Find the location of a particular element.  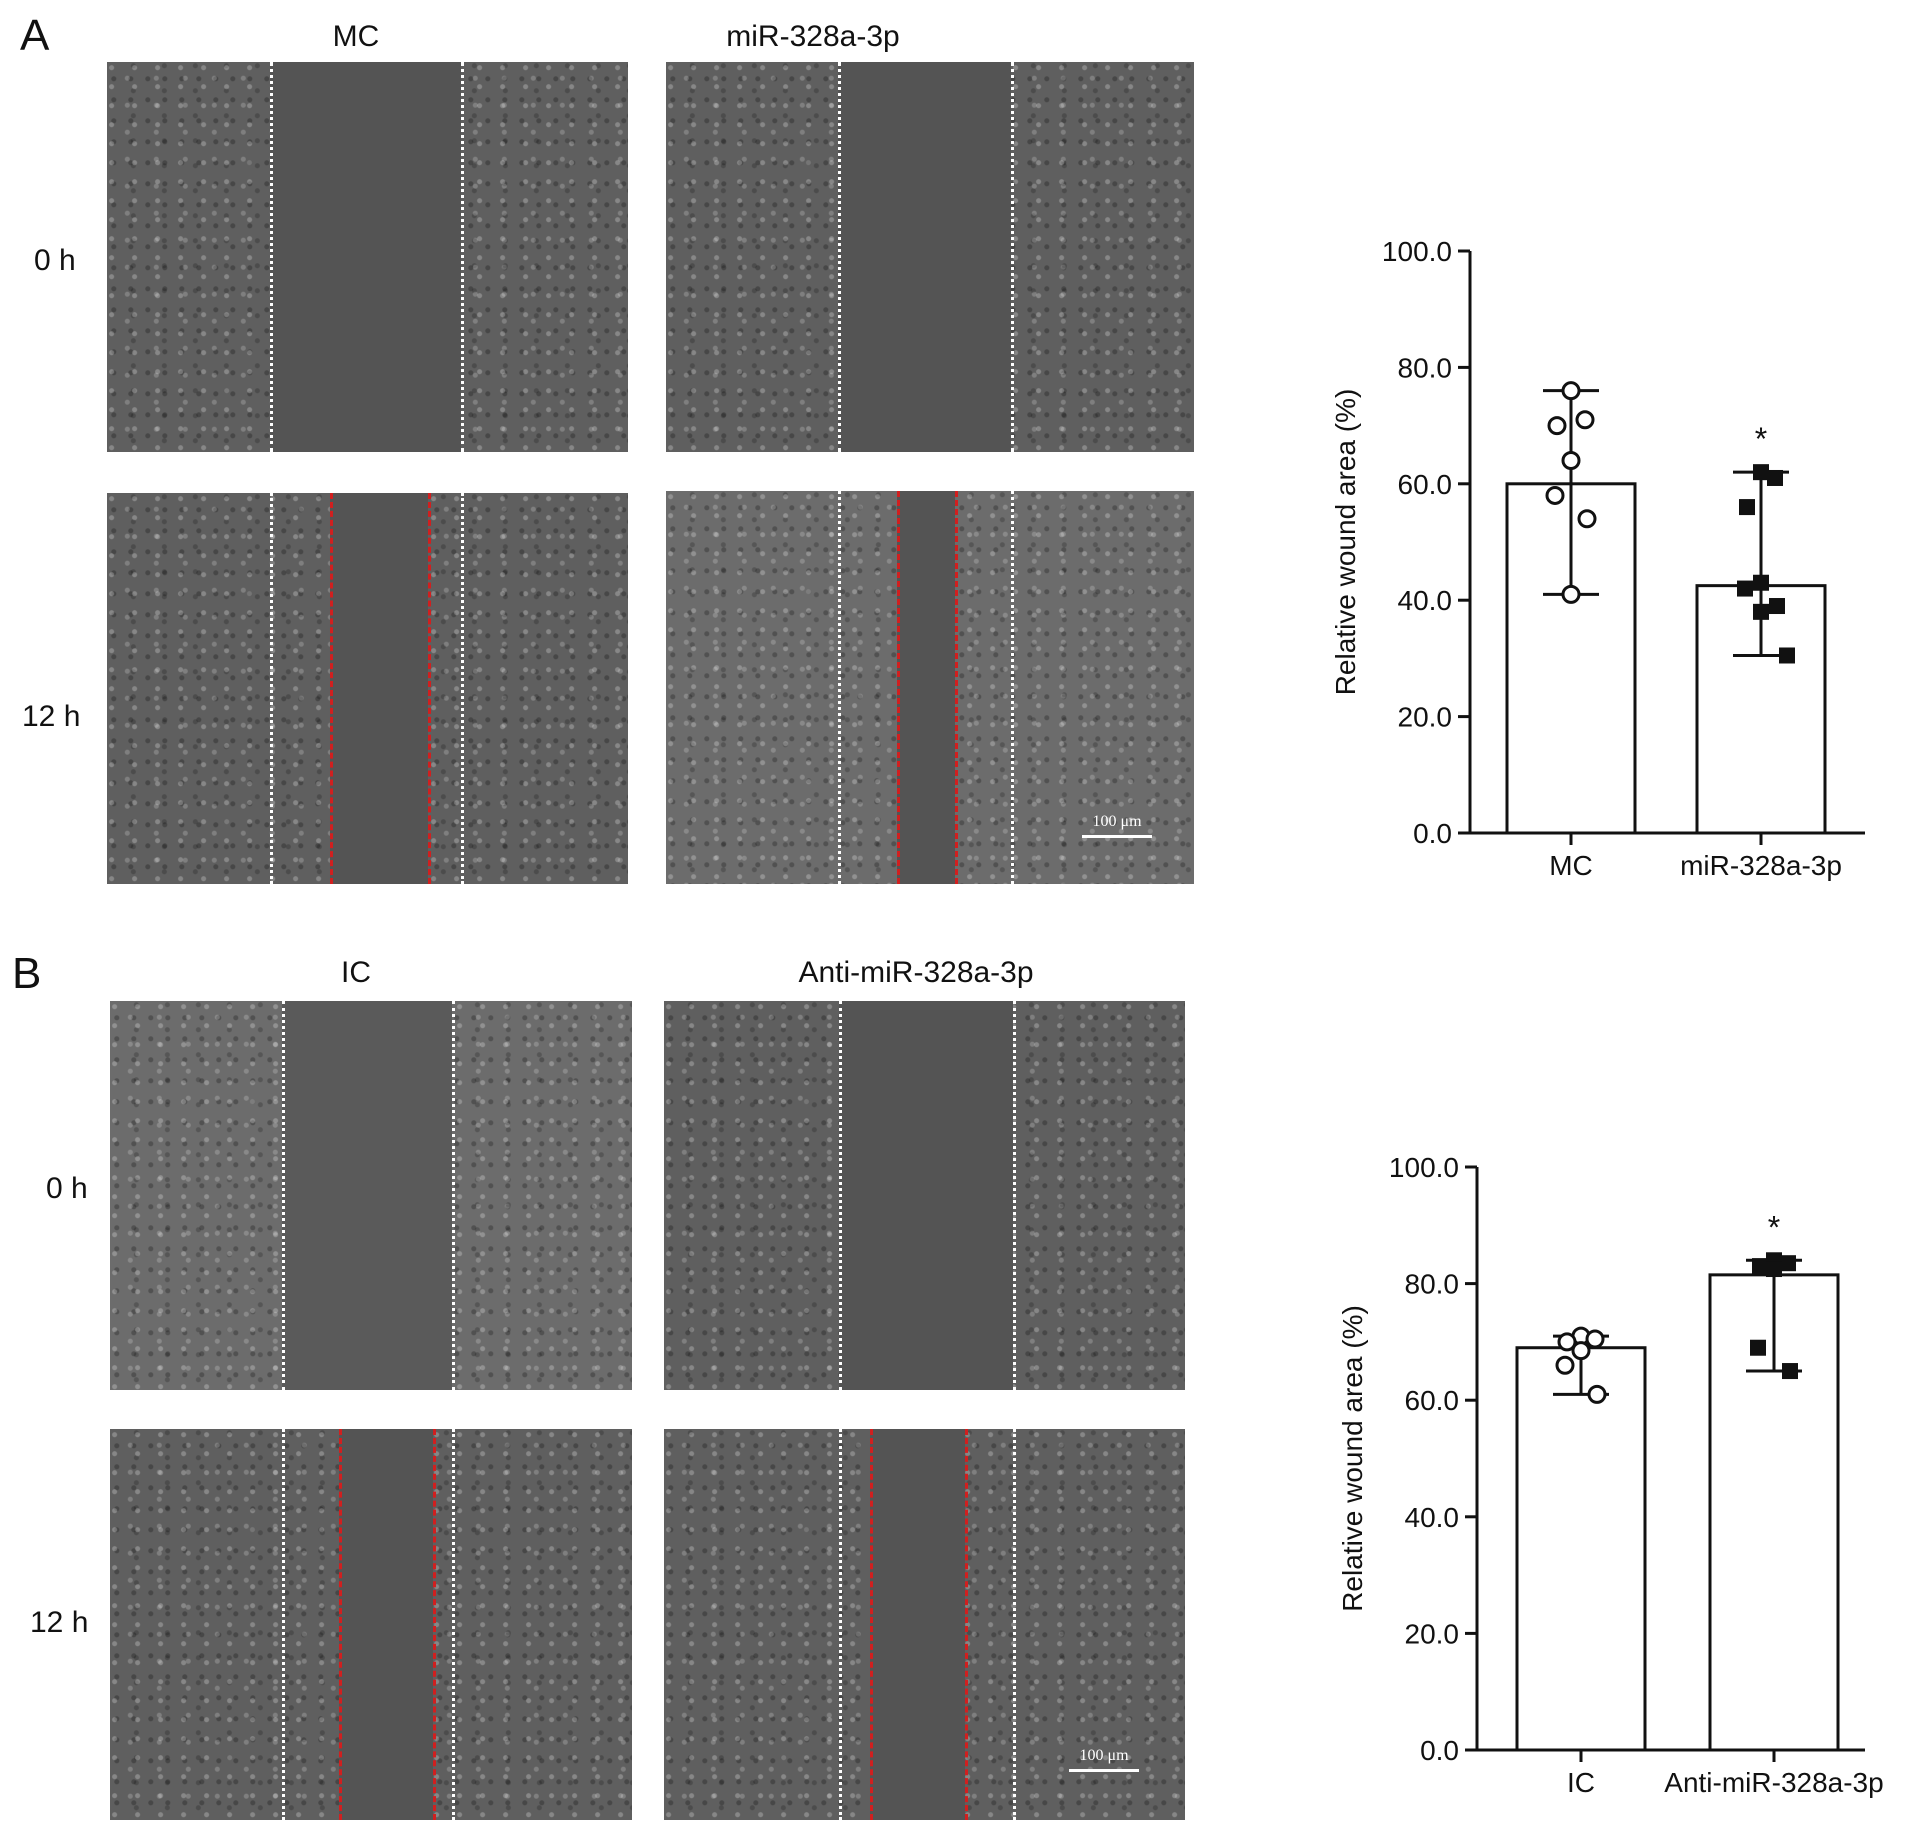

micrograph-mir-12h: 100 μm is located at coordinates (930, 687).